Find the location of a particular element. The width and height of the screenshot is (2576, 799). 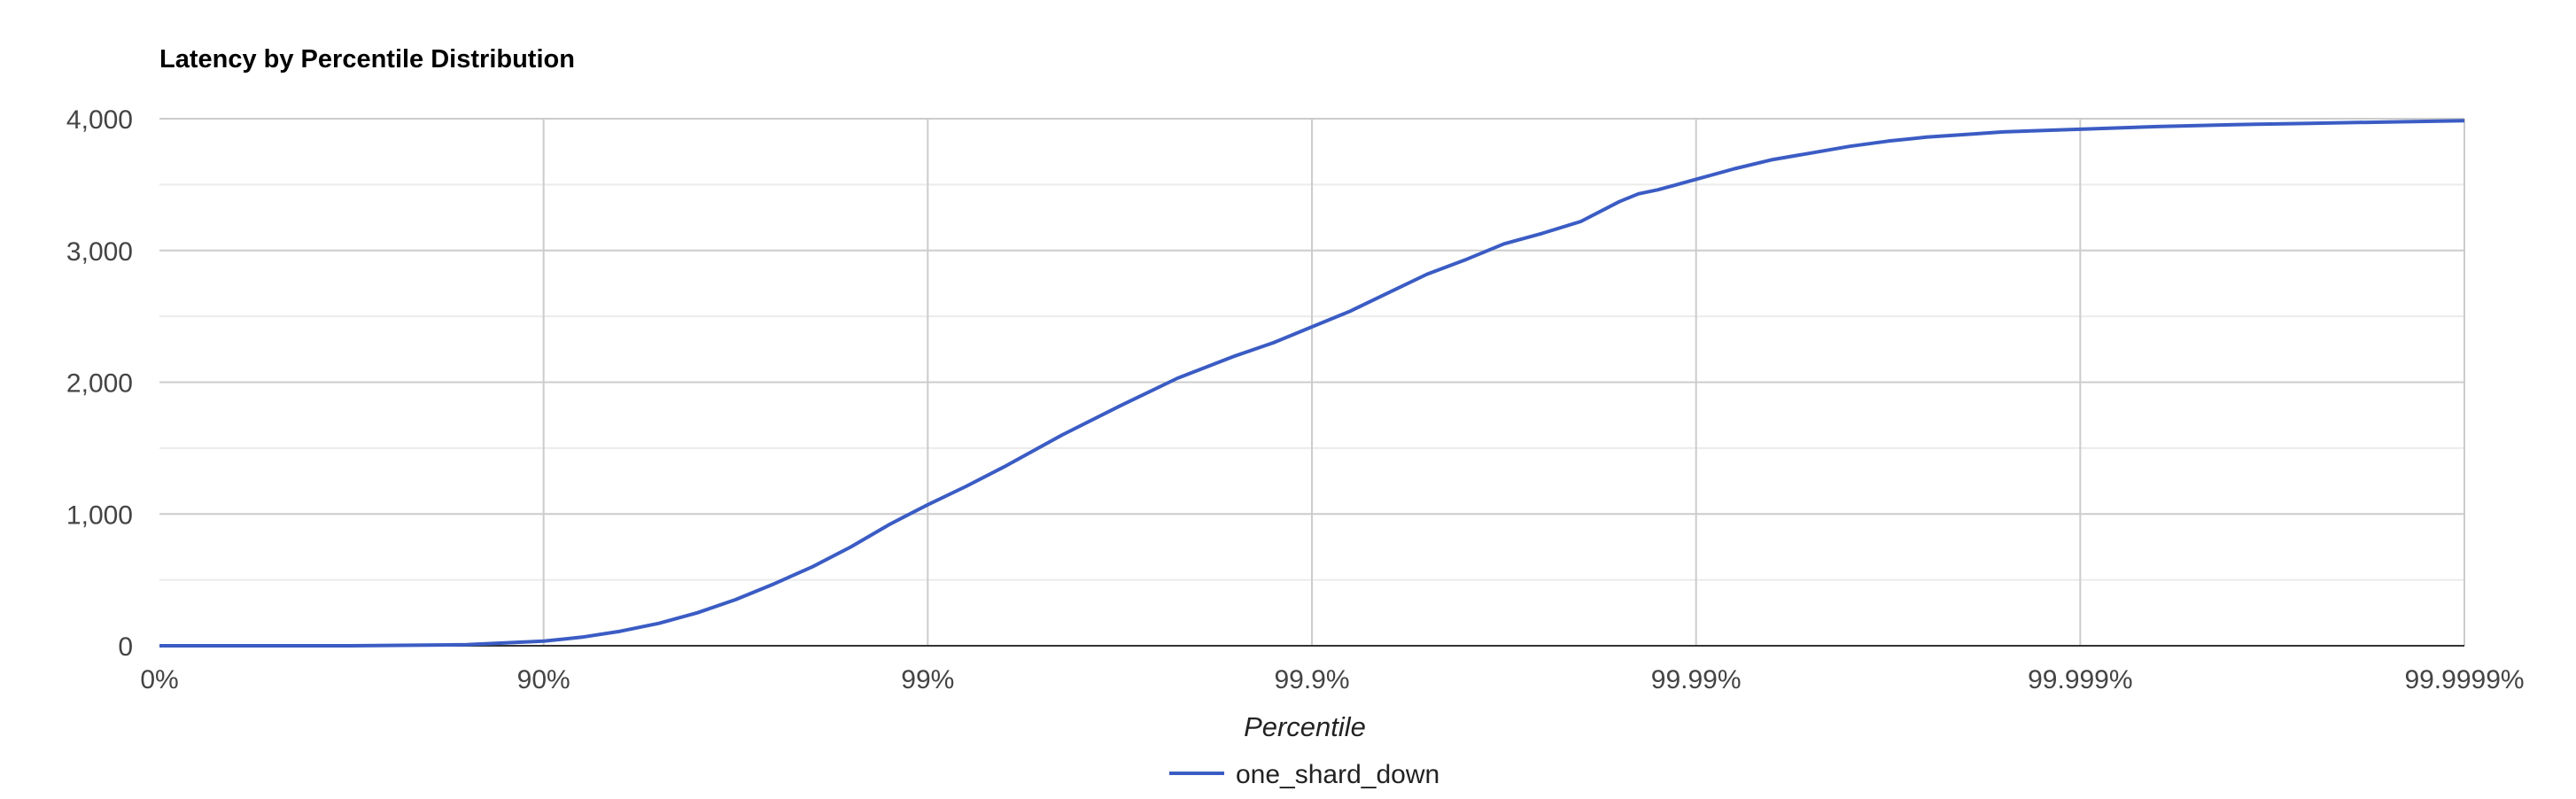

x-axis-ticks: 0% 90% 99% 99.9% 99.99% 99.999% 99.9999% is located at coordinates (1332, 679).